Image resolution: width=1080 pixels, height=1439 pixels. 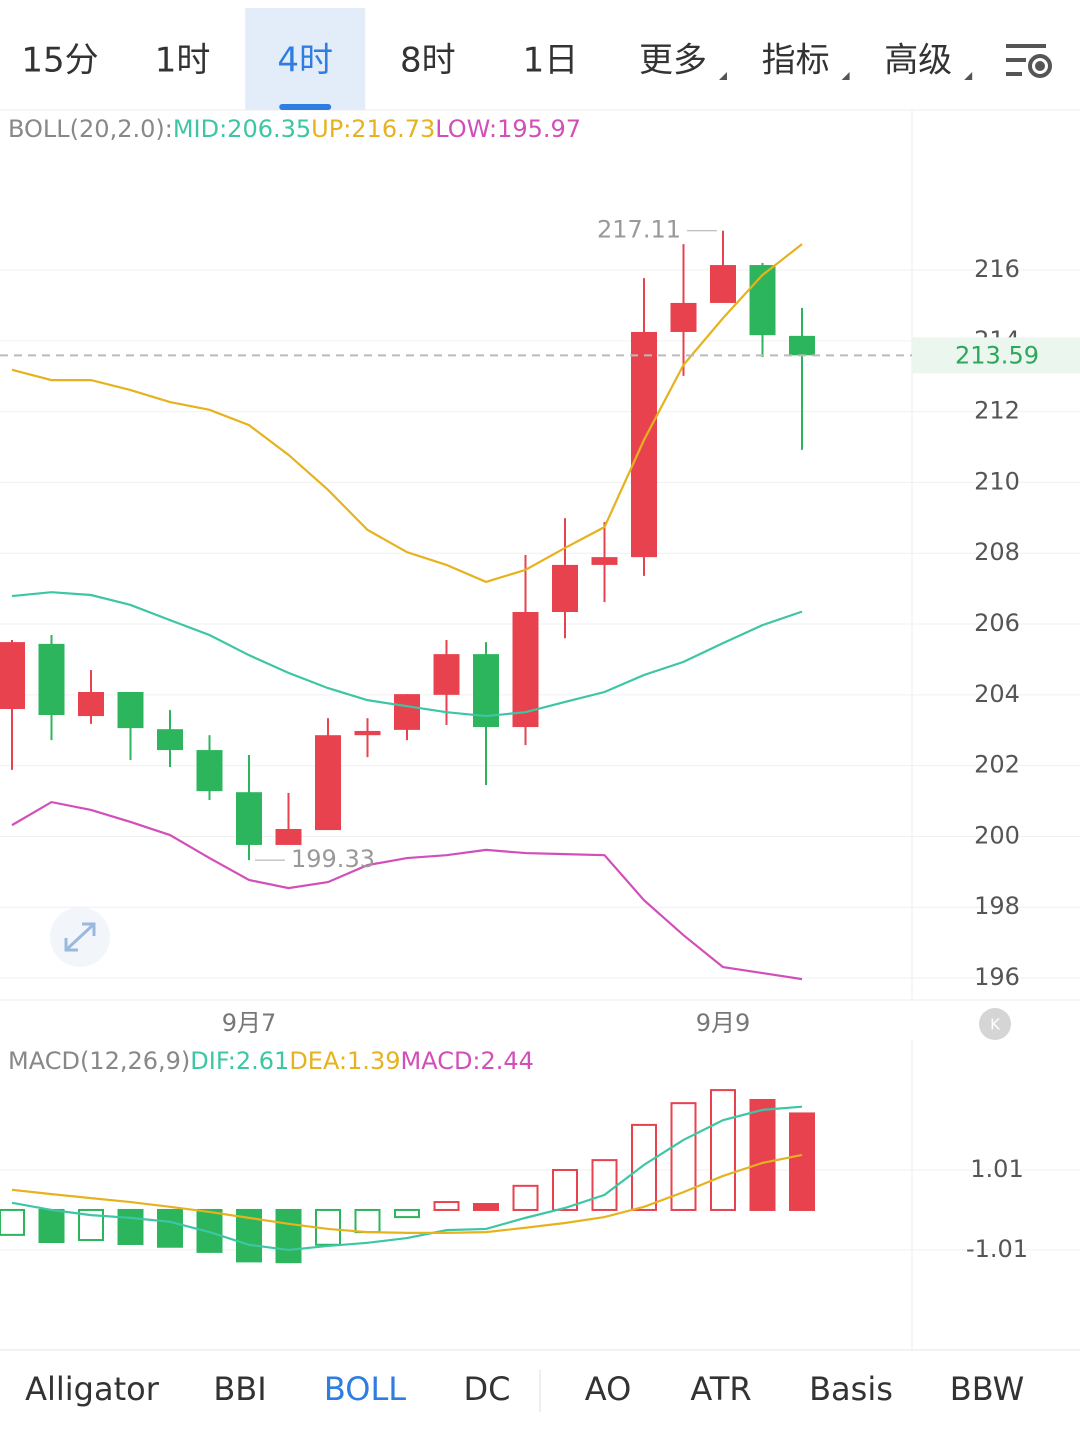 I want to click on time-tab: 指标, so click(x=796, y=61).